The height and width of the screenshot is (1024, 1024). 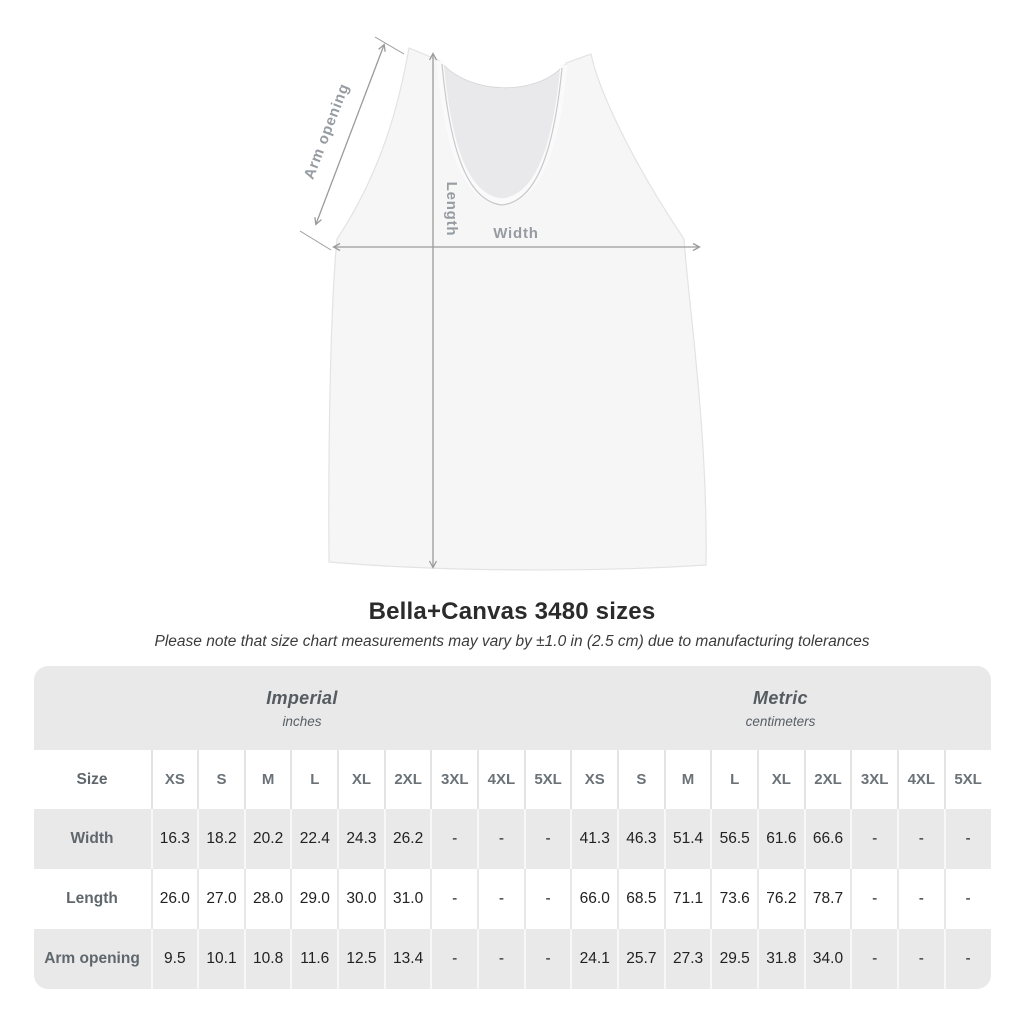 I want to click on imperial-label: Imperial, so click(x=302, y=697).